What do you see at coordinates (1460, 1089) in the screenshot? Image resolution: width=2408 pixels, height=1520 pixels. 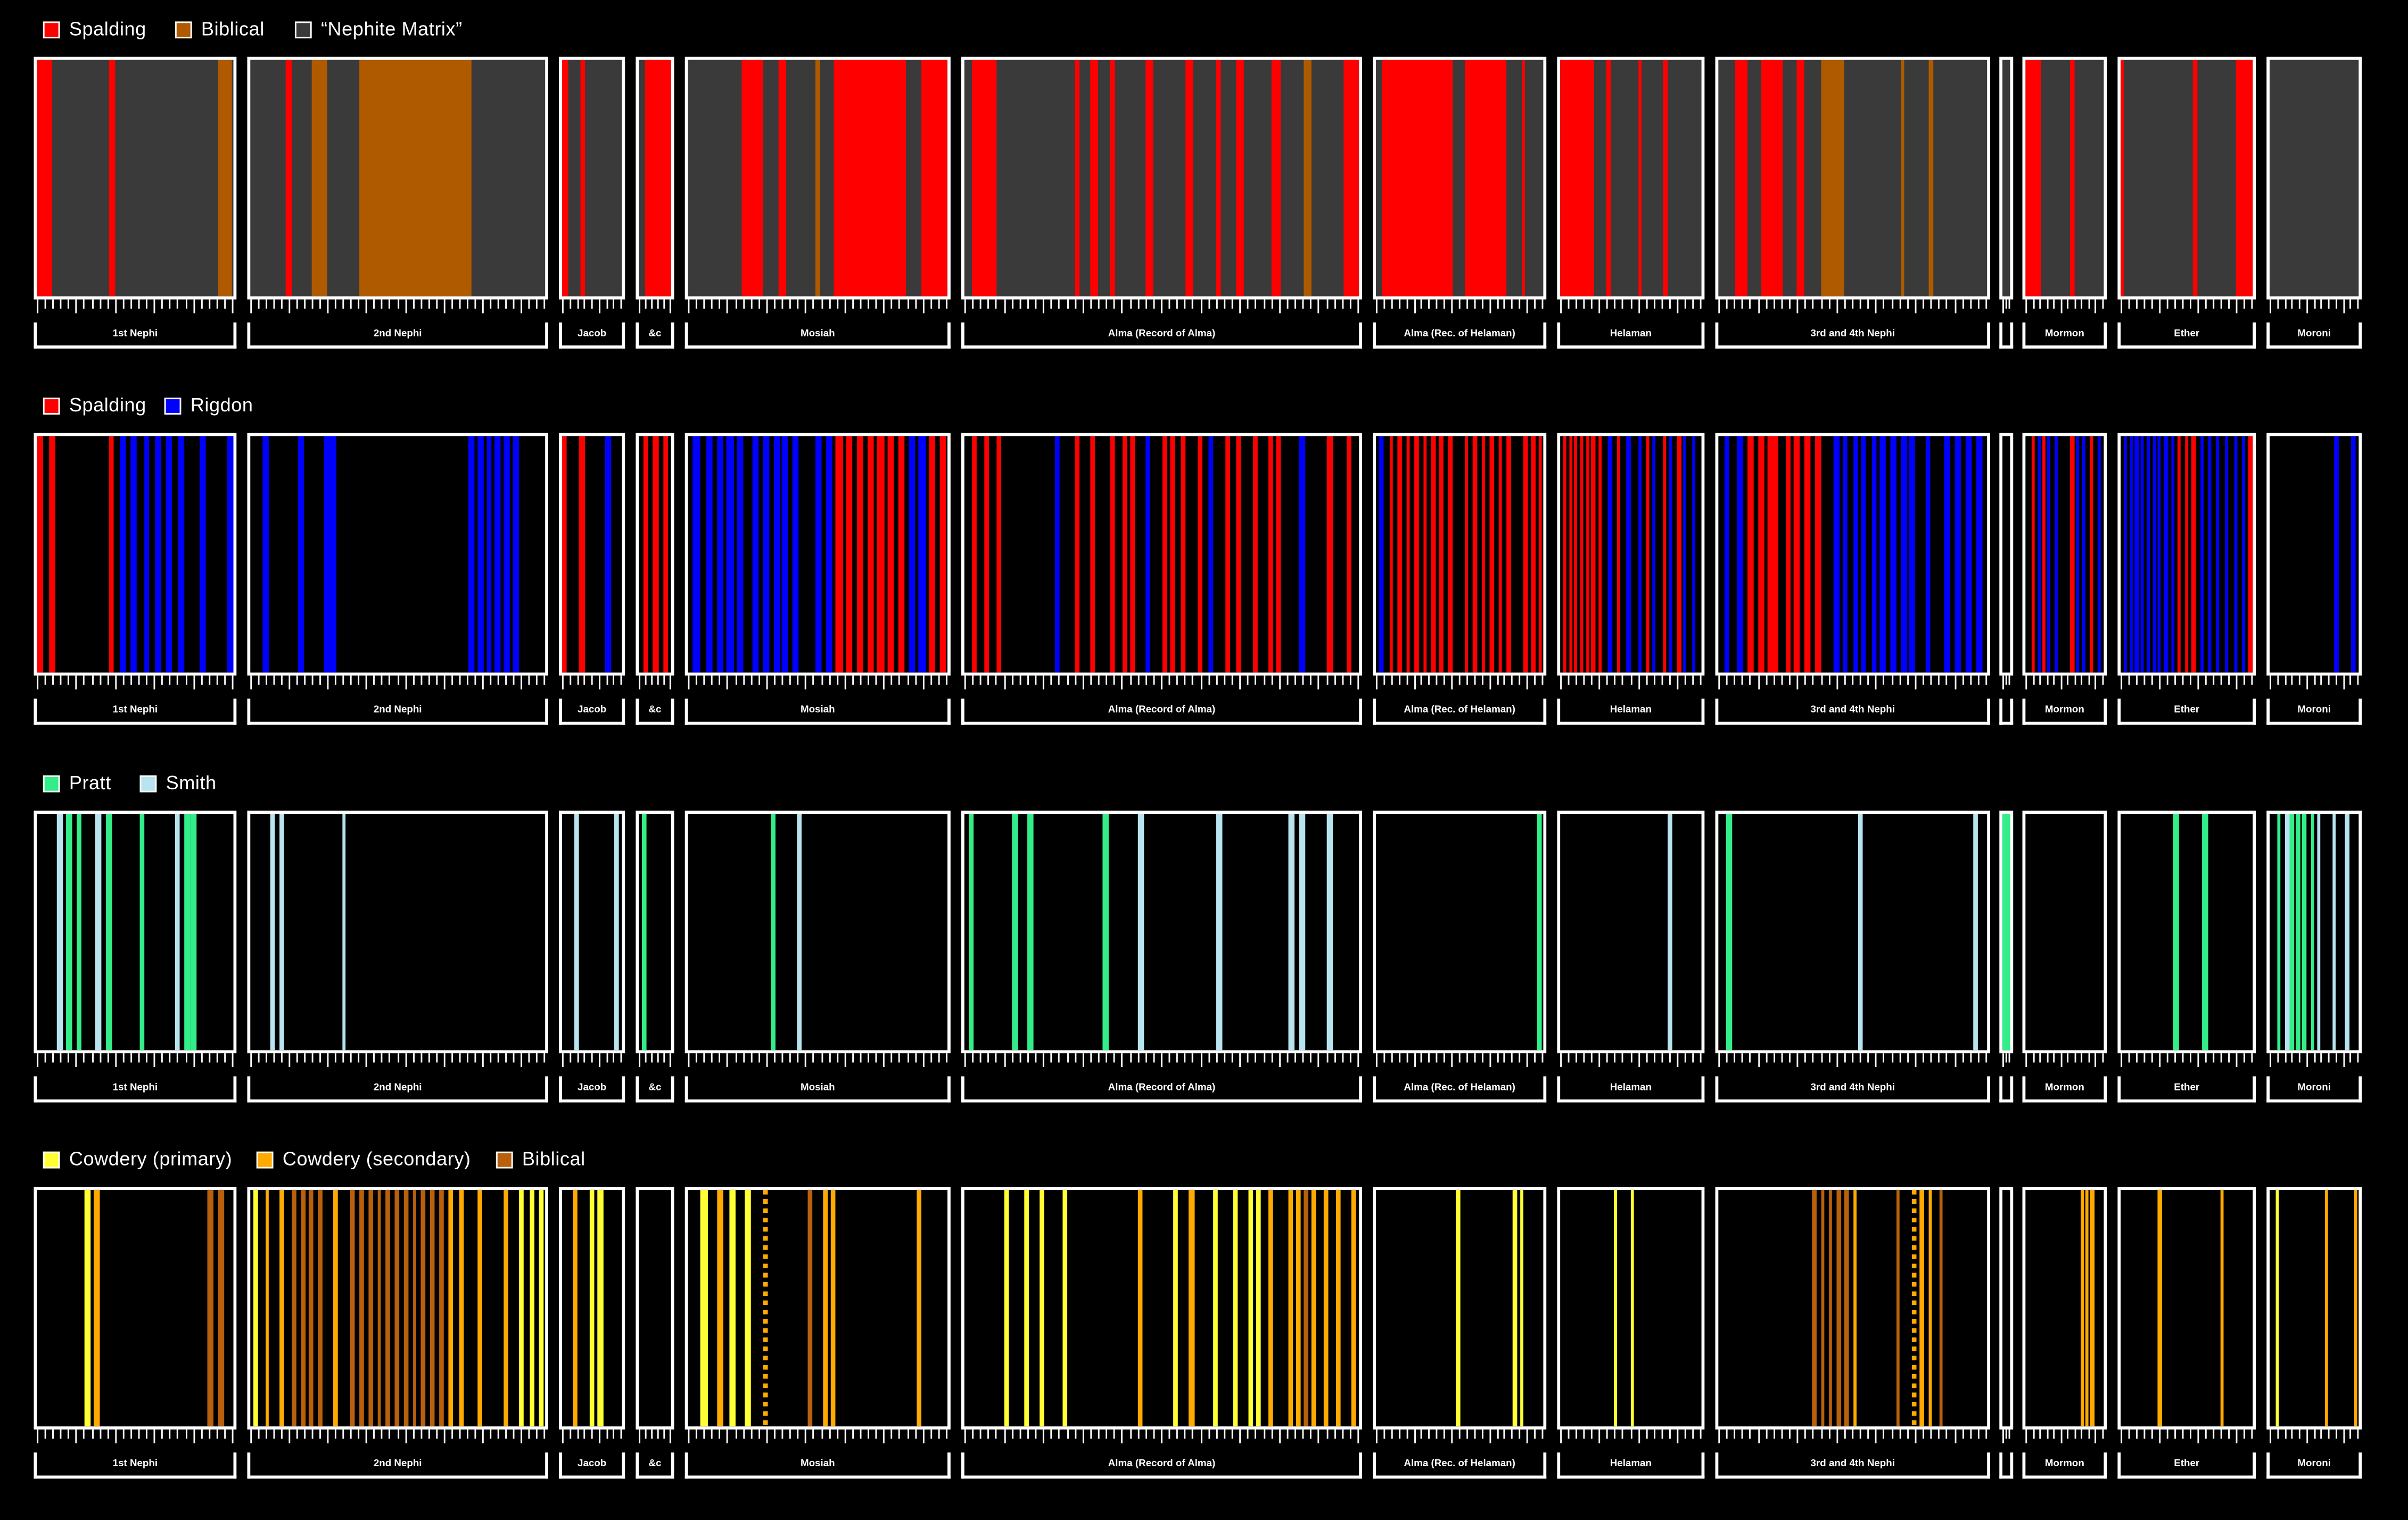 I see `book-label-box: Alma (Rec. of Helaman)` at bounding box center [1460, 1089].